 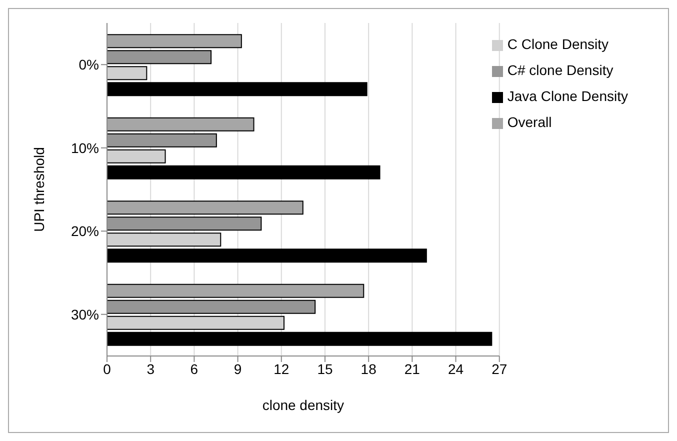 I want to click on y-tick-label: 30%, so click(x=84, y=314).